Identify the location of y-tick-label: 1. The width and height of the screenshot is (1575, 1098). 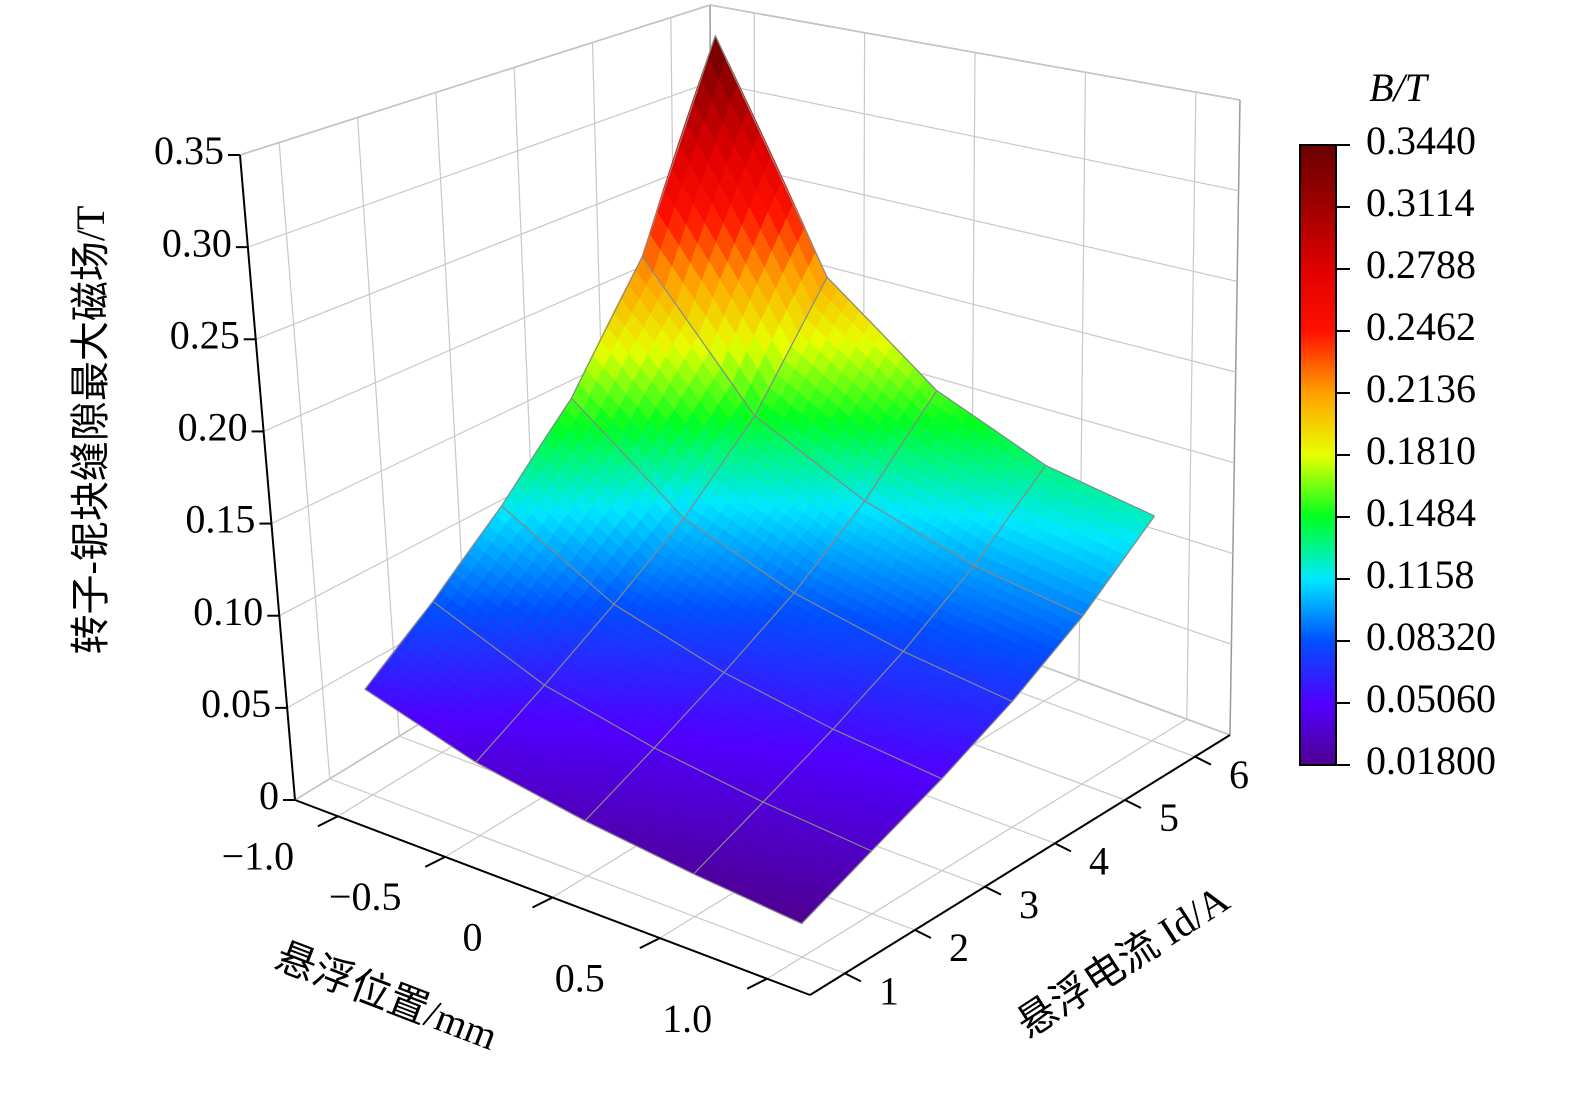
(889, 991).